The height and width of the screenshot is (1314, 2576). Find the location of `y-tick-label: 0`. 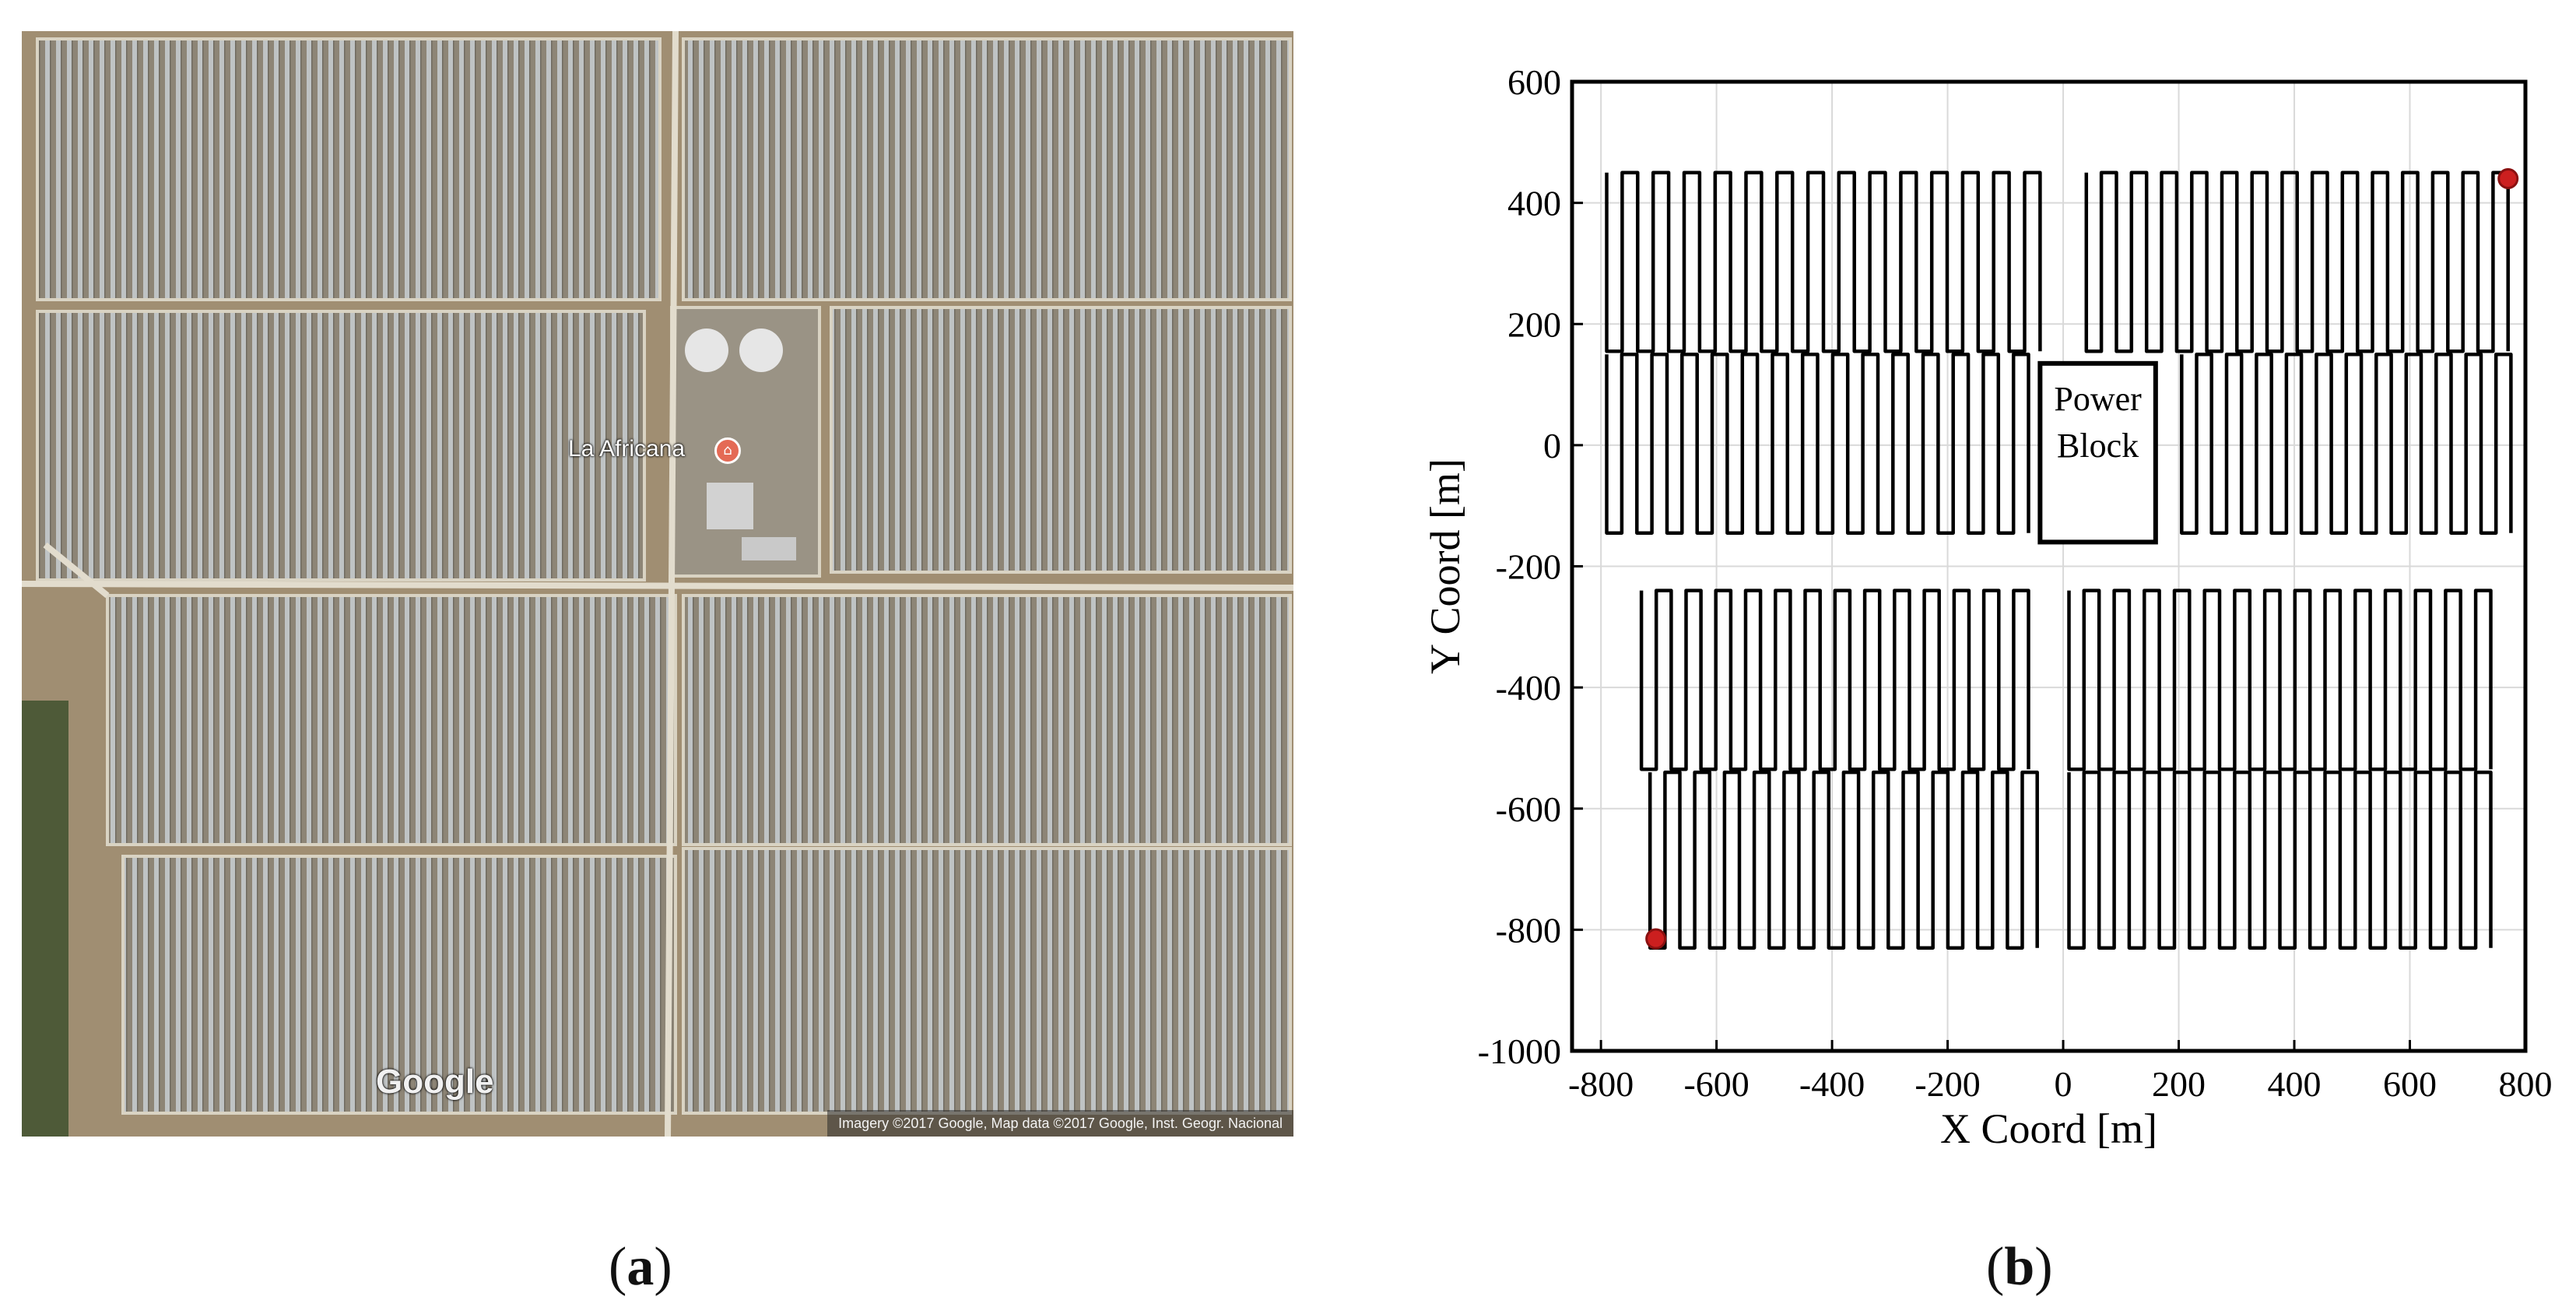

y-tick-label: 0 is located at coordinates (1552, 446).